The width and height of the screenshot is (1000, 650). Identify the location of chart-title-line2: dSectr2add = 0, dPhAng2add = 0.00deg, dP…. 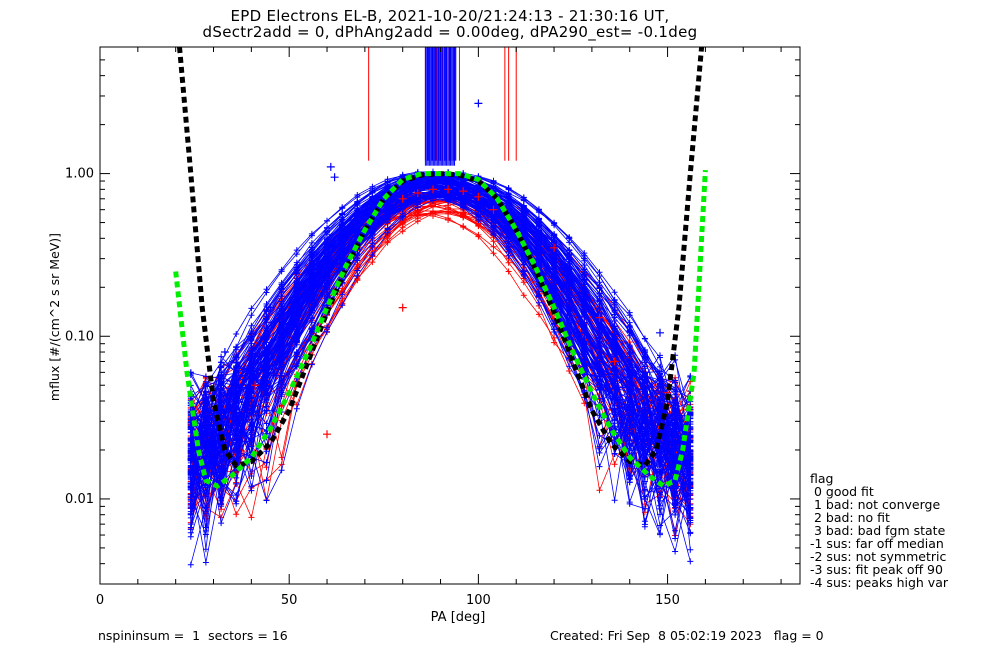
(450, 32).